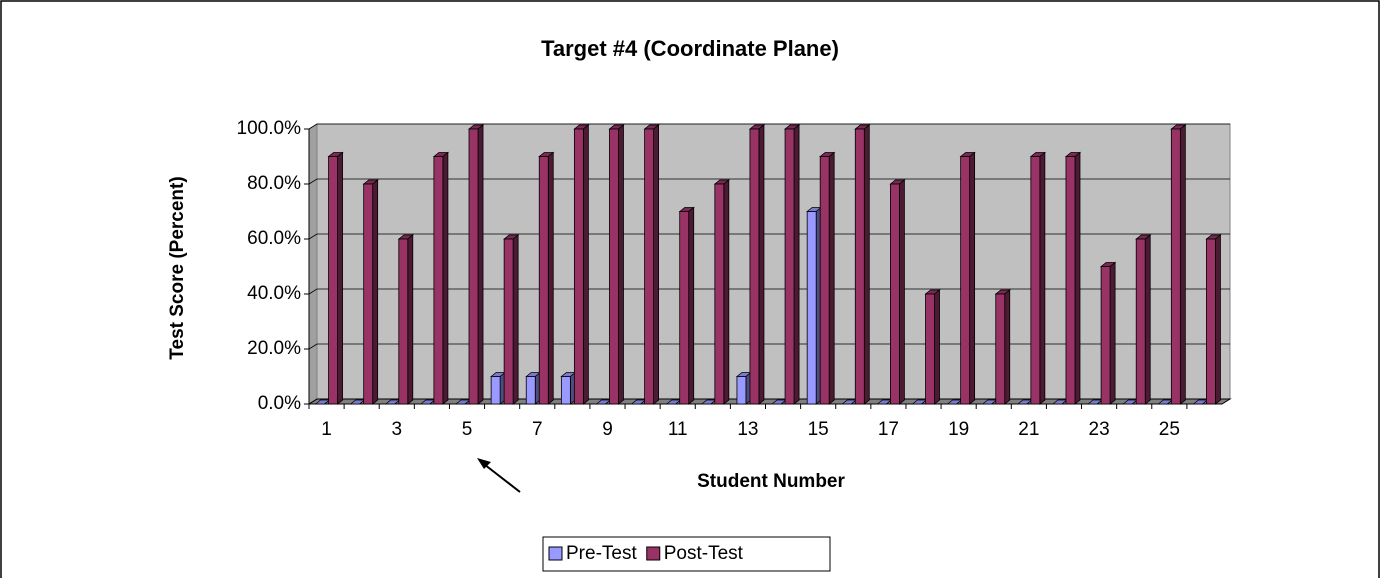 The height and width of the screenshot is (583, 1381). What do you see at coordinates (484, 463) in the screenshot?
I see `arrow-head` at bounding box center [484, 463].